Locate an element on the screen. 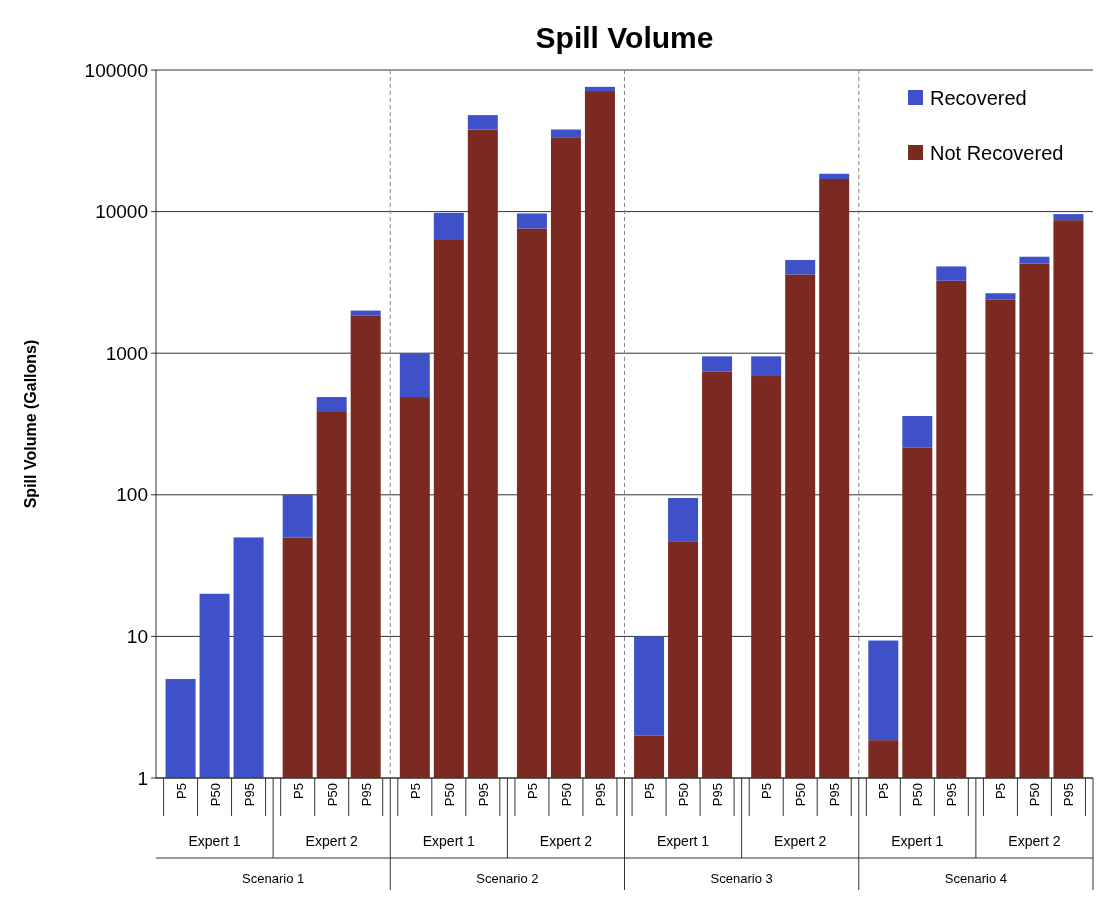 The width and height of the screenshot is (1111, 906). y-tick-label: 10 is located at coordinates (137, 637).